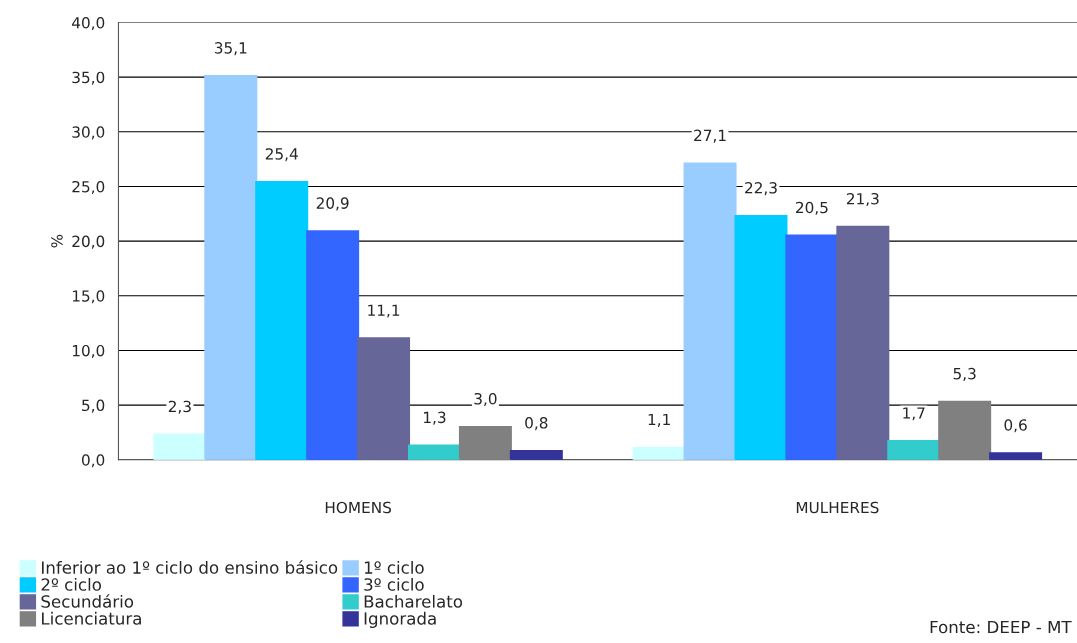  I want to click on data-label: 20,9, so click(332, 204).